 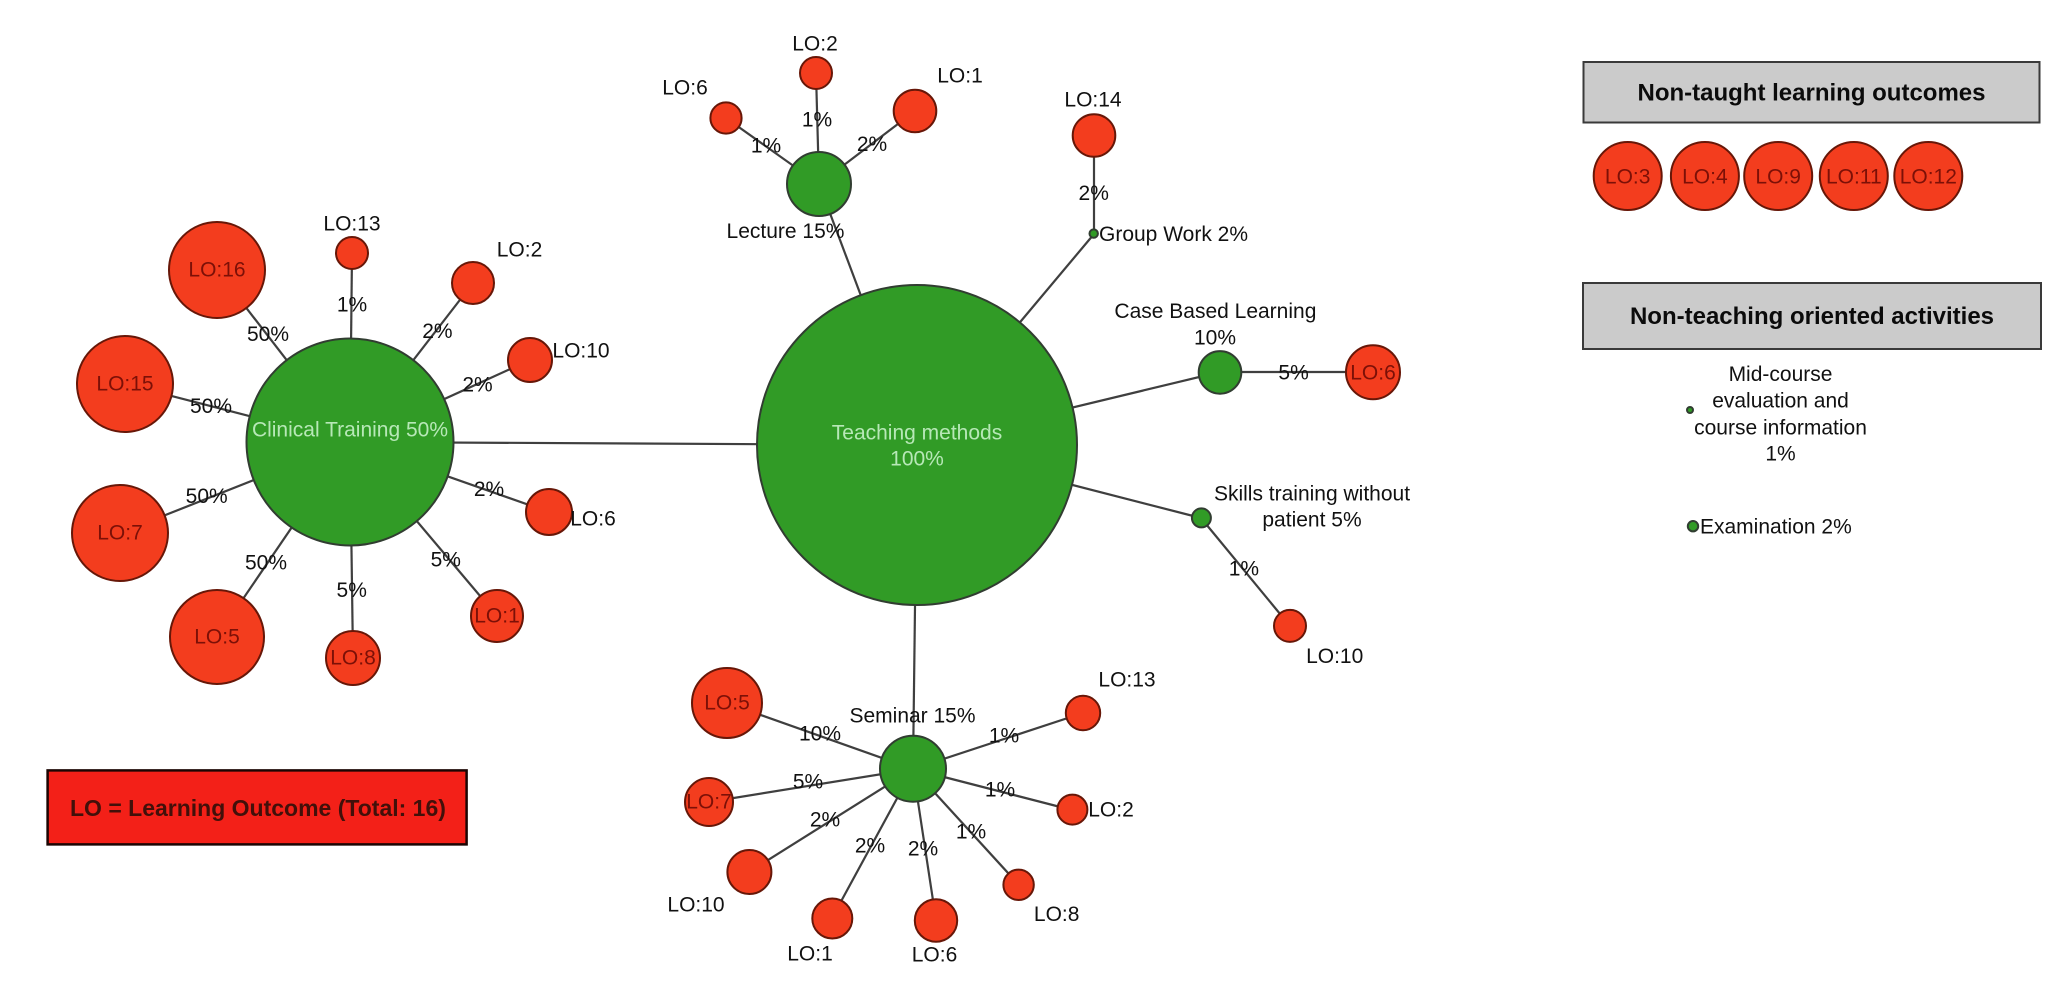 I want to click on svg-text: patient 5%, so click(x=1311, y=520).